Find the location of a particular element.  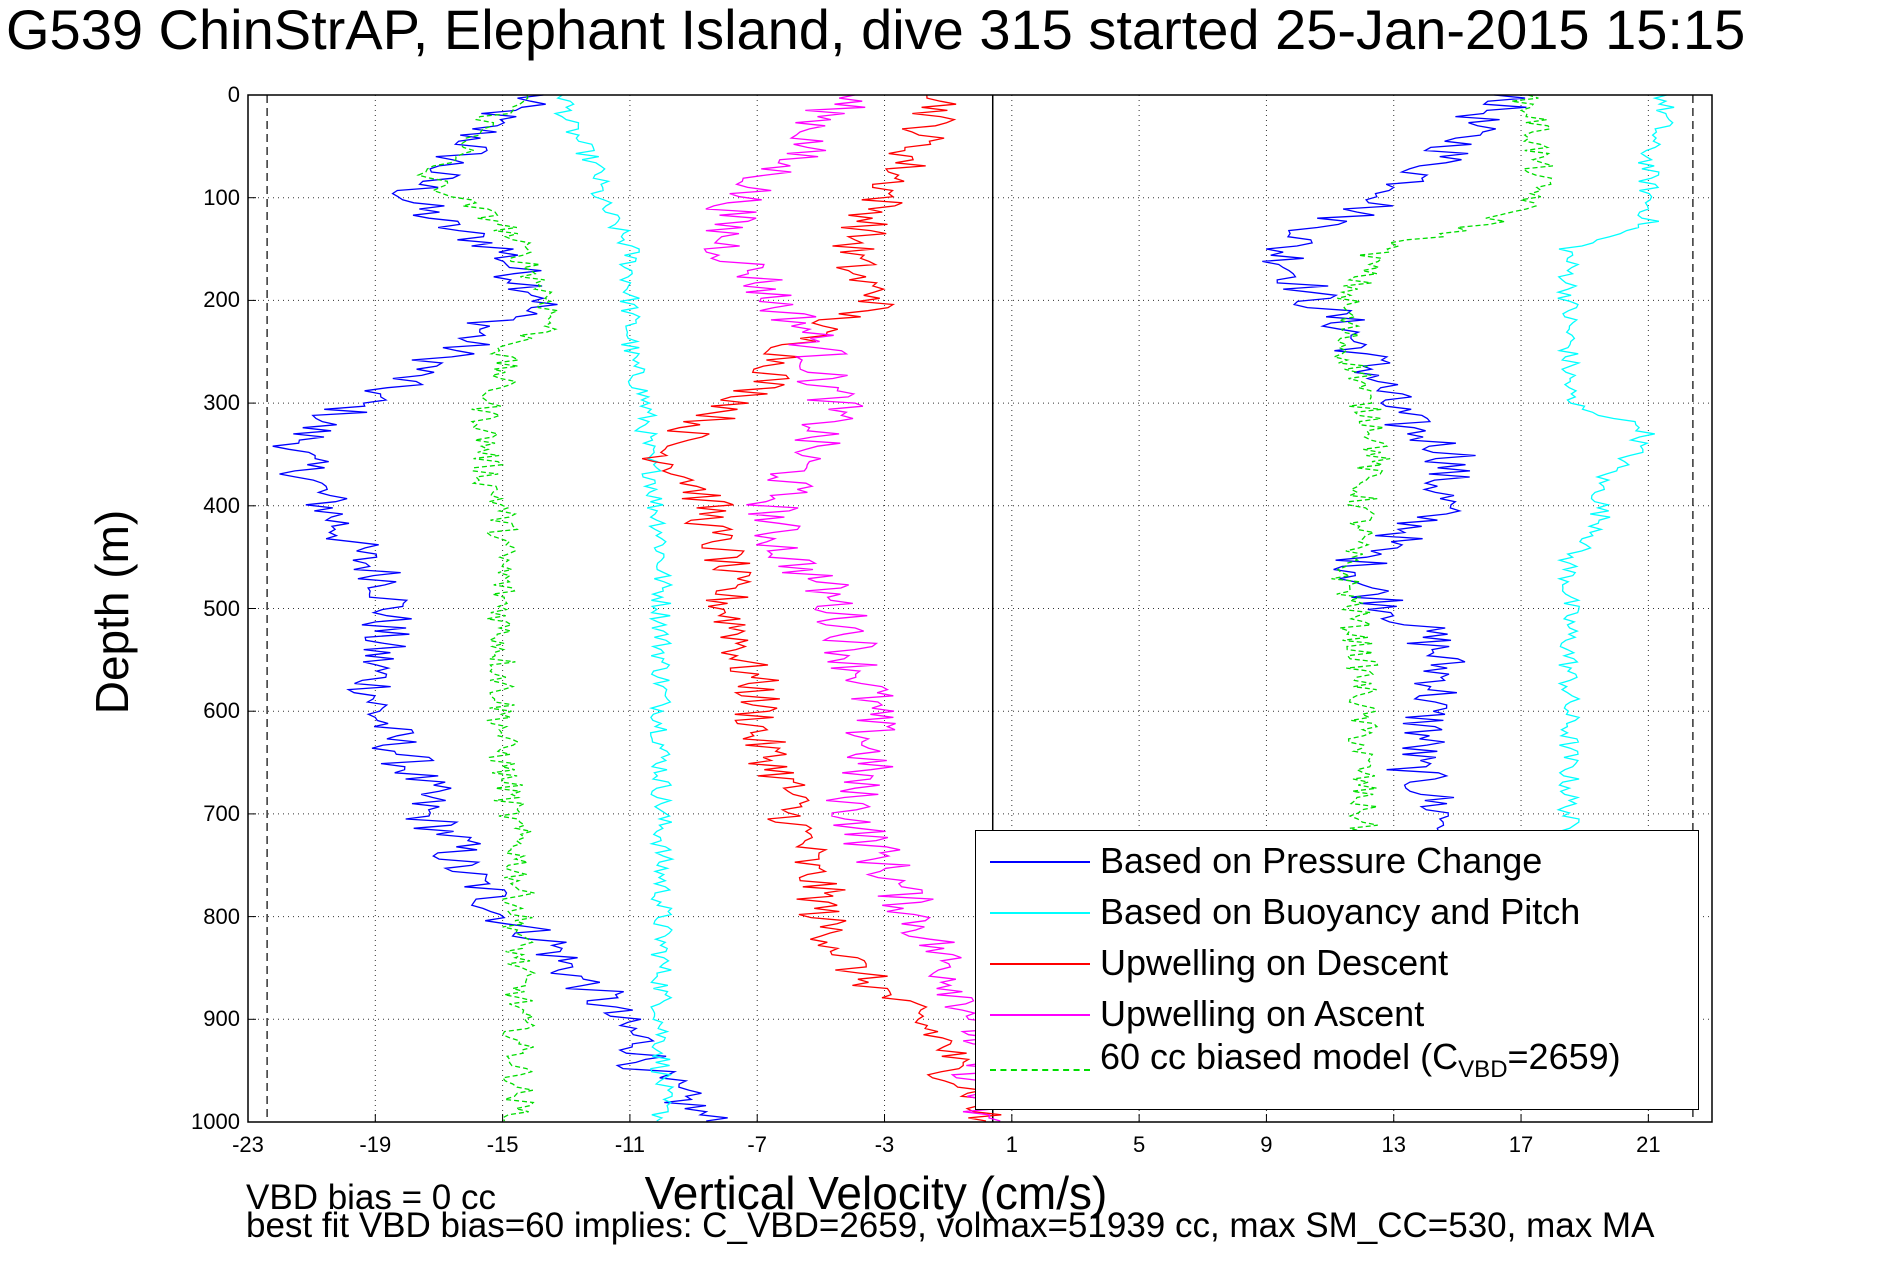

x-tick-label: -15 is located at coordinates (502, 1144).